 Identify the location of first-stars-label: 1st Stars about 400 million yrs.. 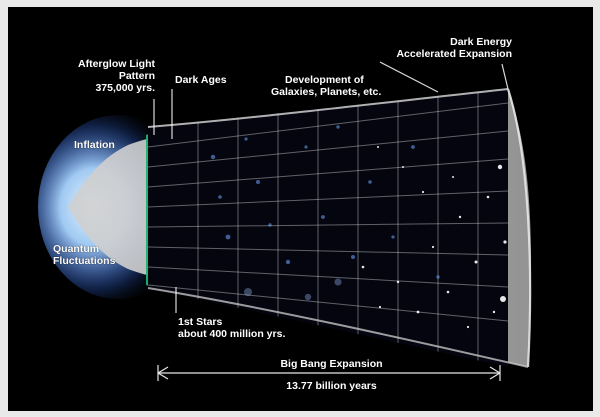
(232, 328).